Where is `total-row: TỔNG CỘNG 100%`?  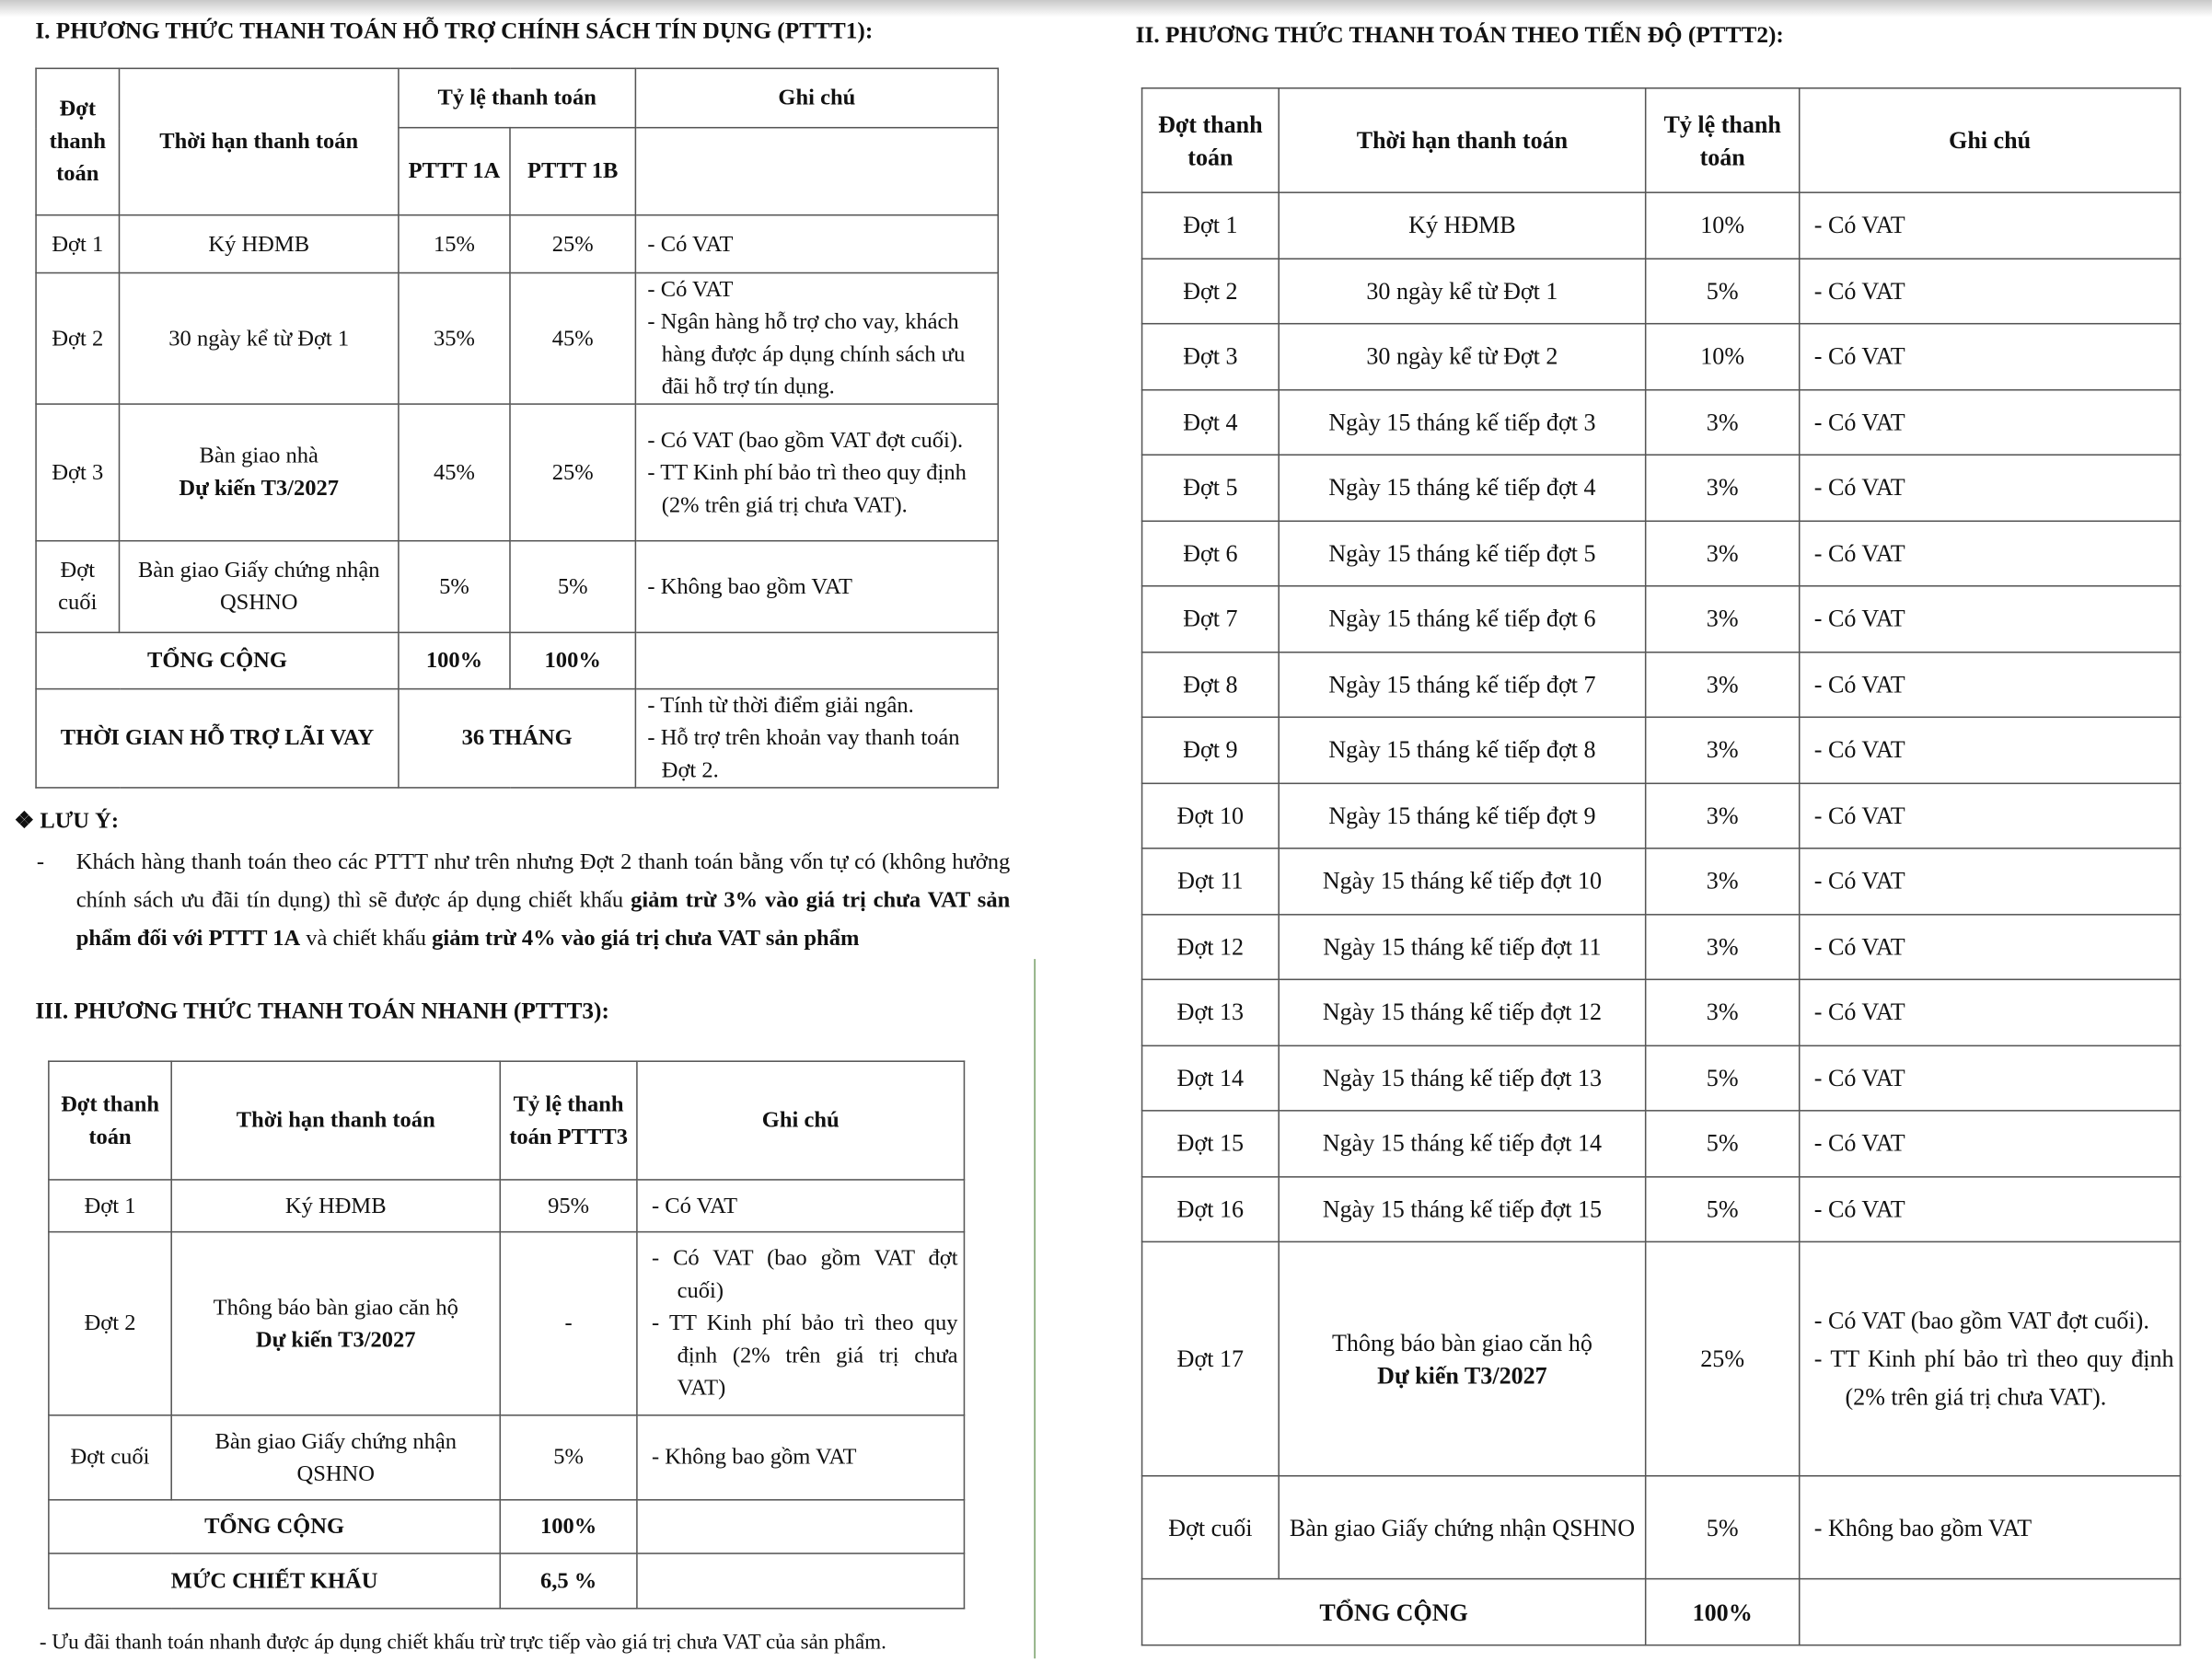
total-row: TỔNG CỘNG 100% is located at coordinates (1661, 1611).